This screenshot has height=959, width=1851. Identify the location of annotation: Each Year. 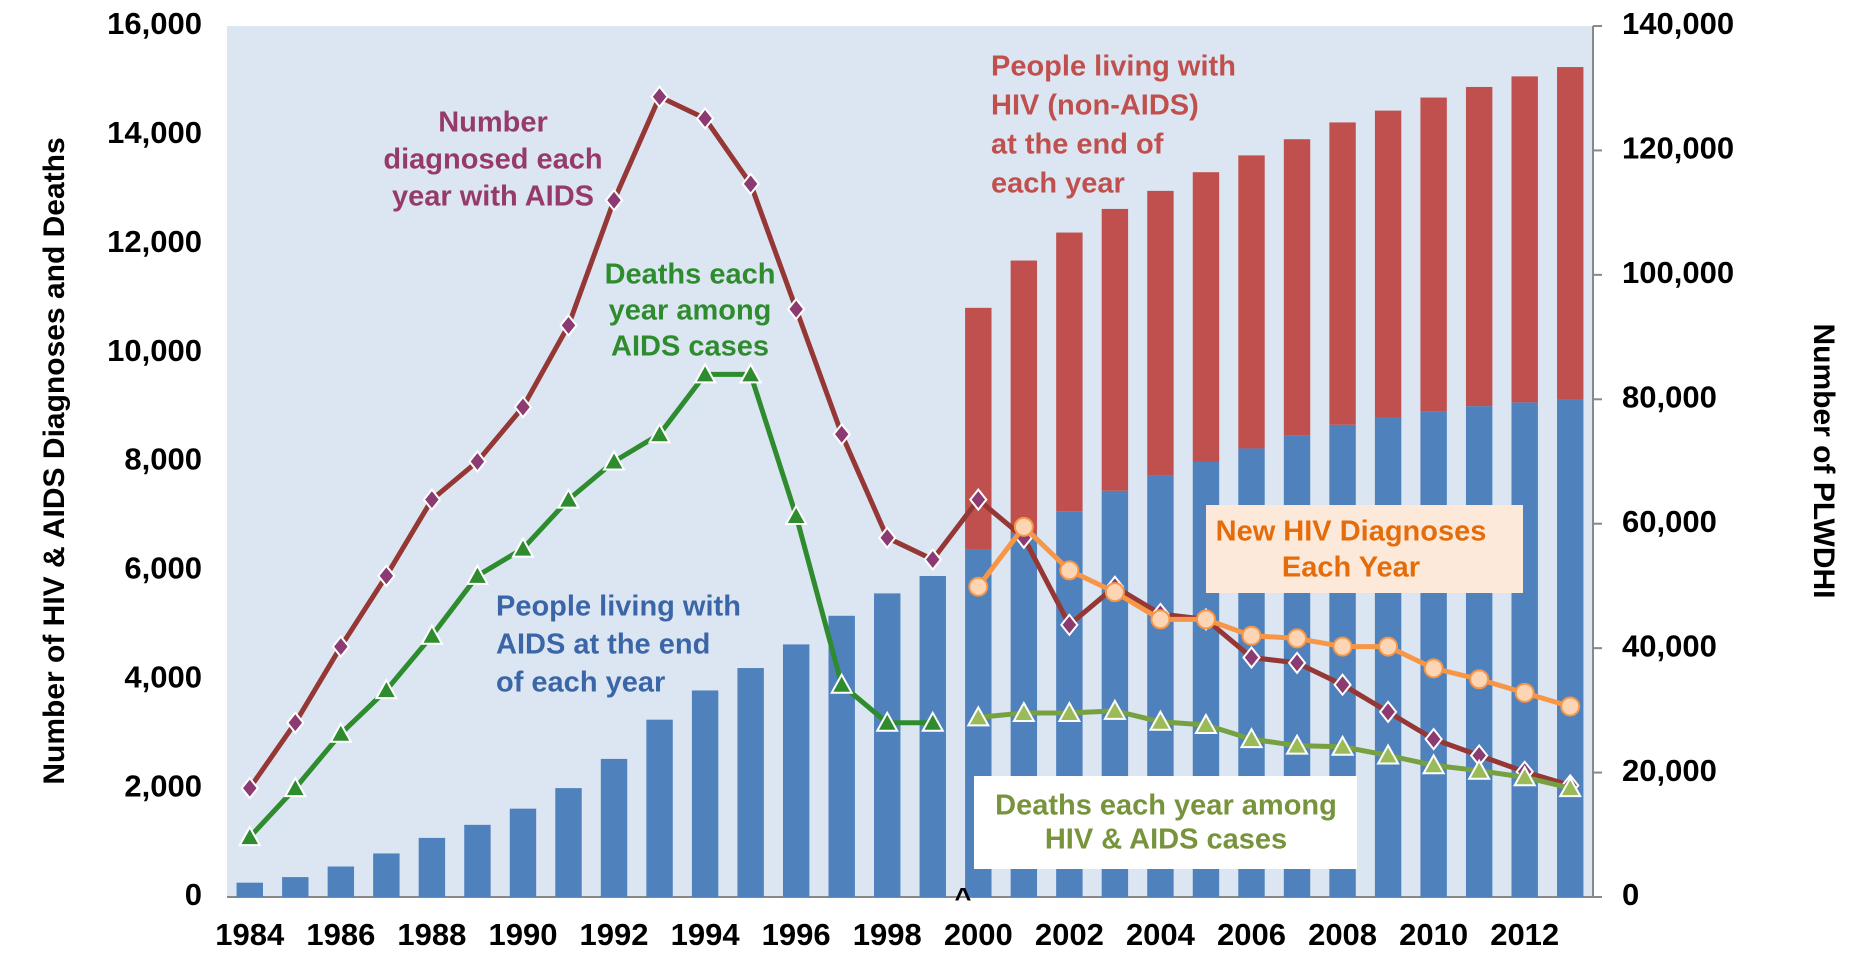
(1351, 568).